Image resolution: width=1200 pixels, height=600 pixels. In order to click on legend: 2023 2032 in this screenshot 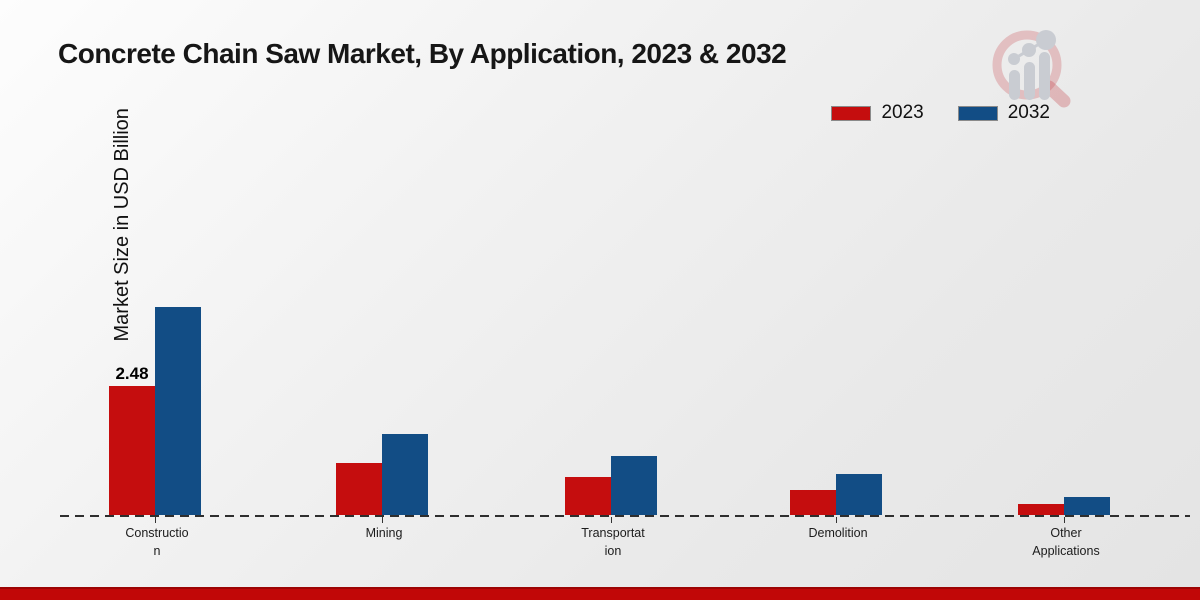, I will do `click(940, 113)`.